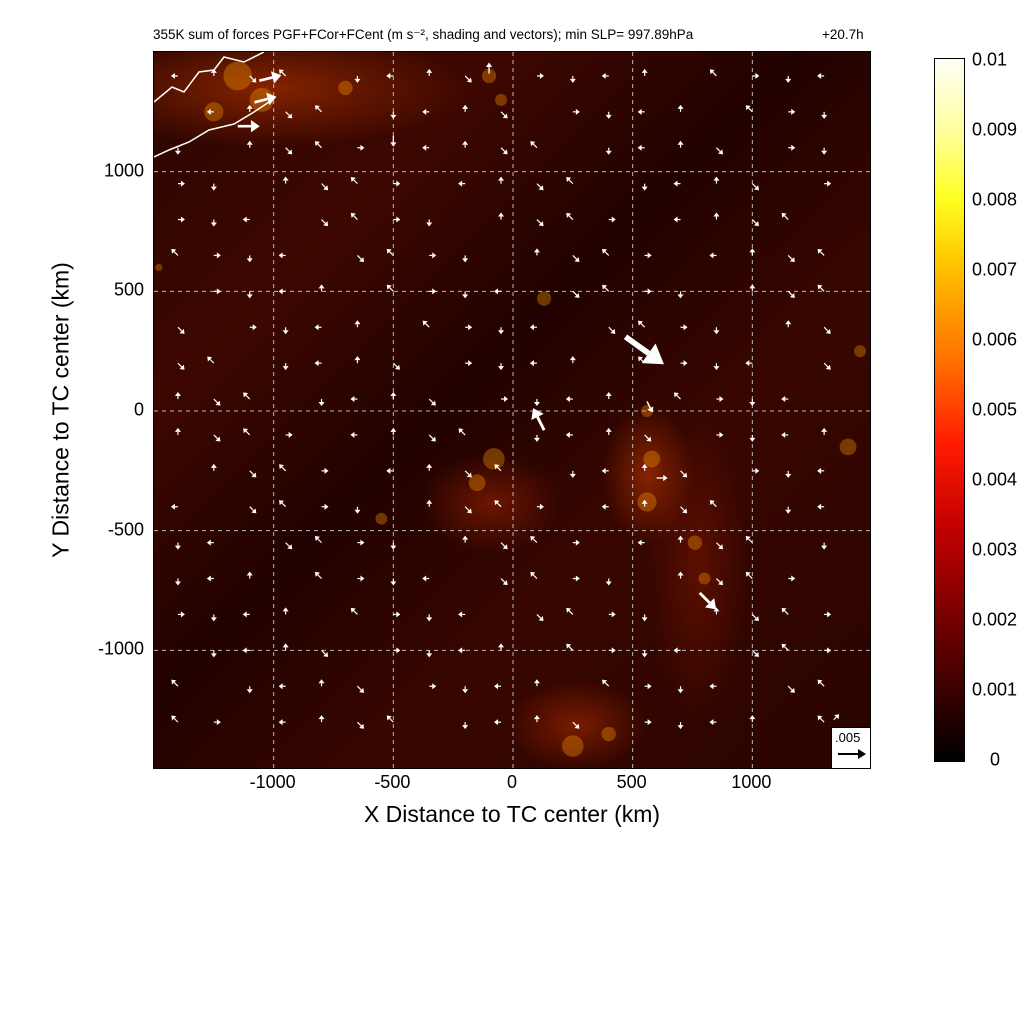 This screenshot has width=1024, height=1024. Describe the element at coordinates (512, 814) in the screenshot. I see `x-axis-label: X Distance to TC center (km)` at that location.